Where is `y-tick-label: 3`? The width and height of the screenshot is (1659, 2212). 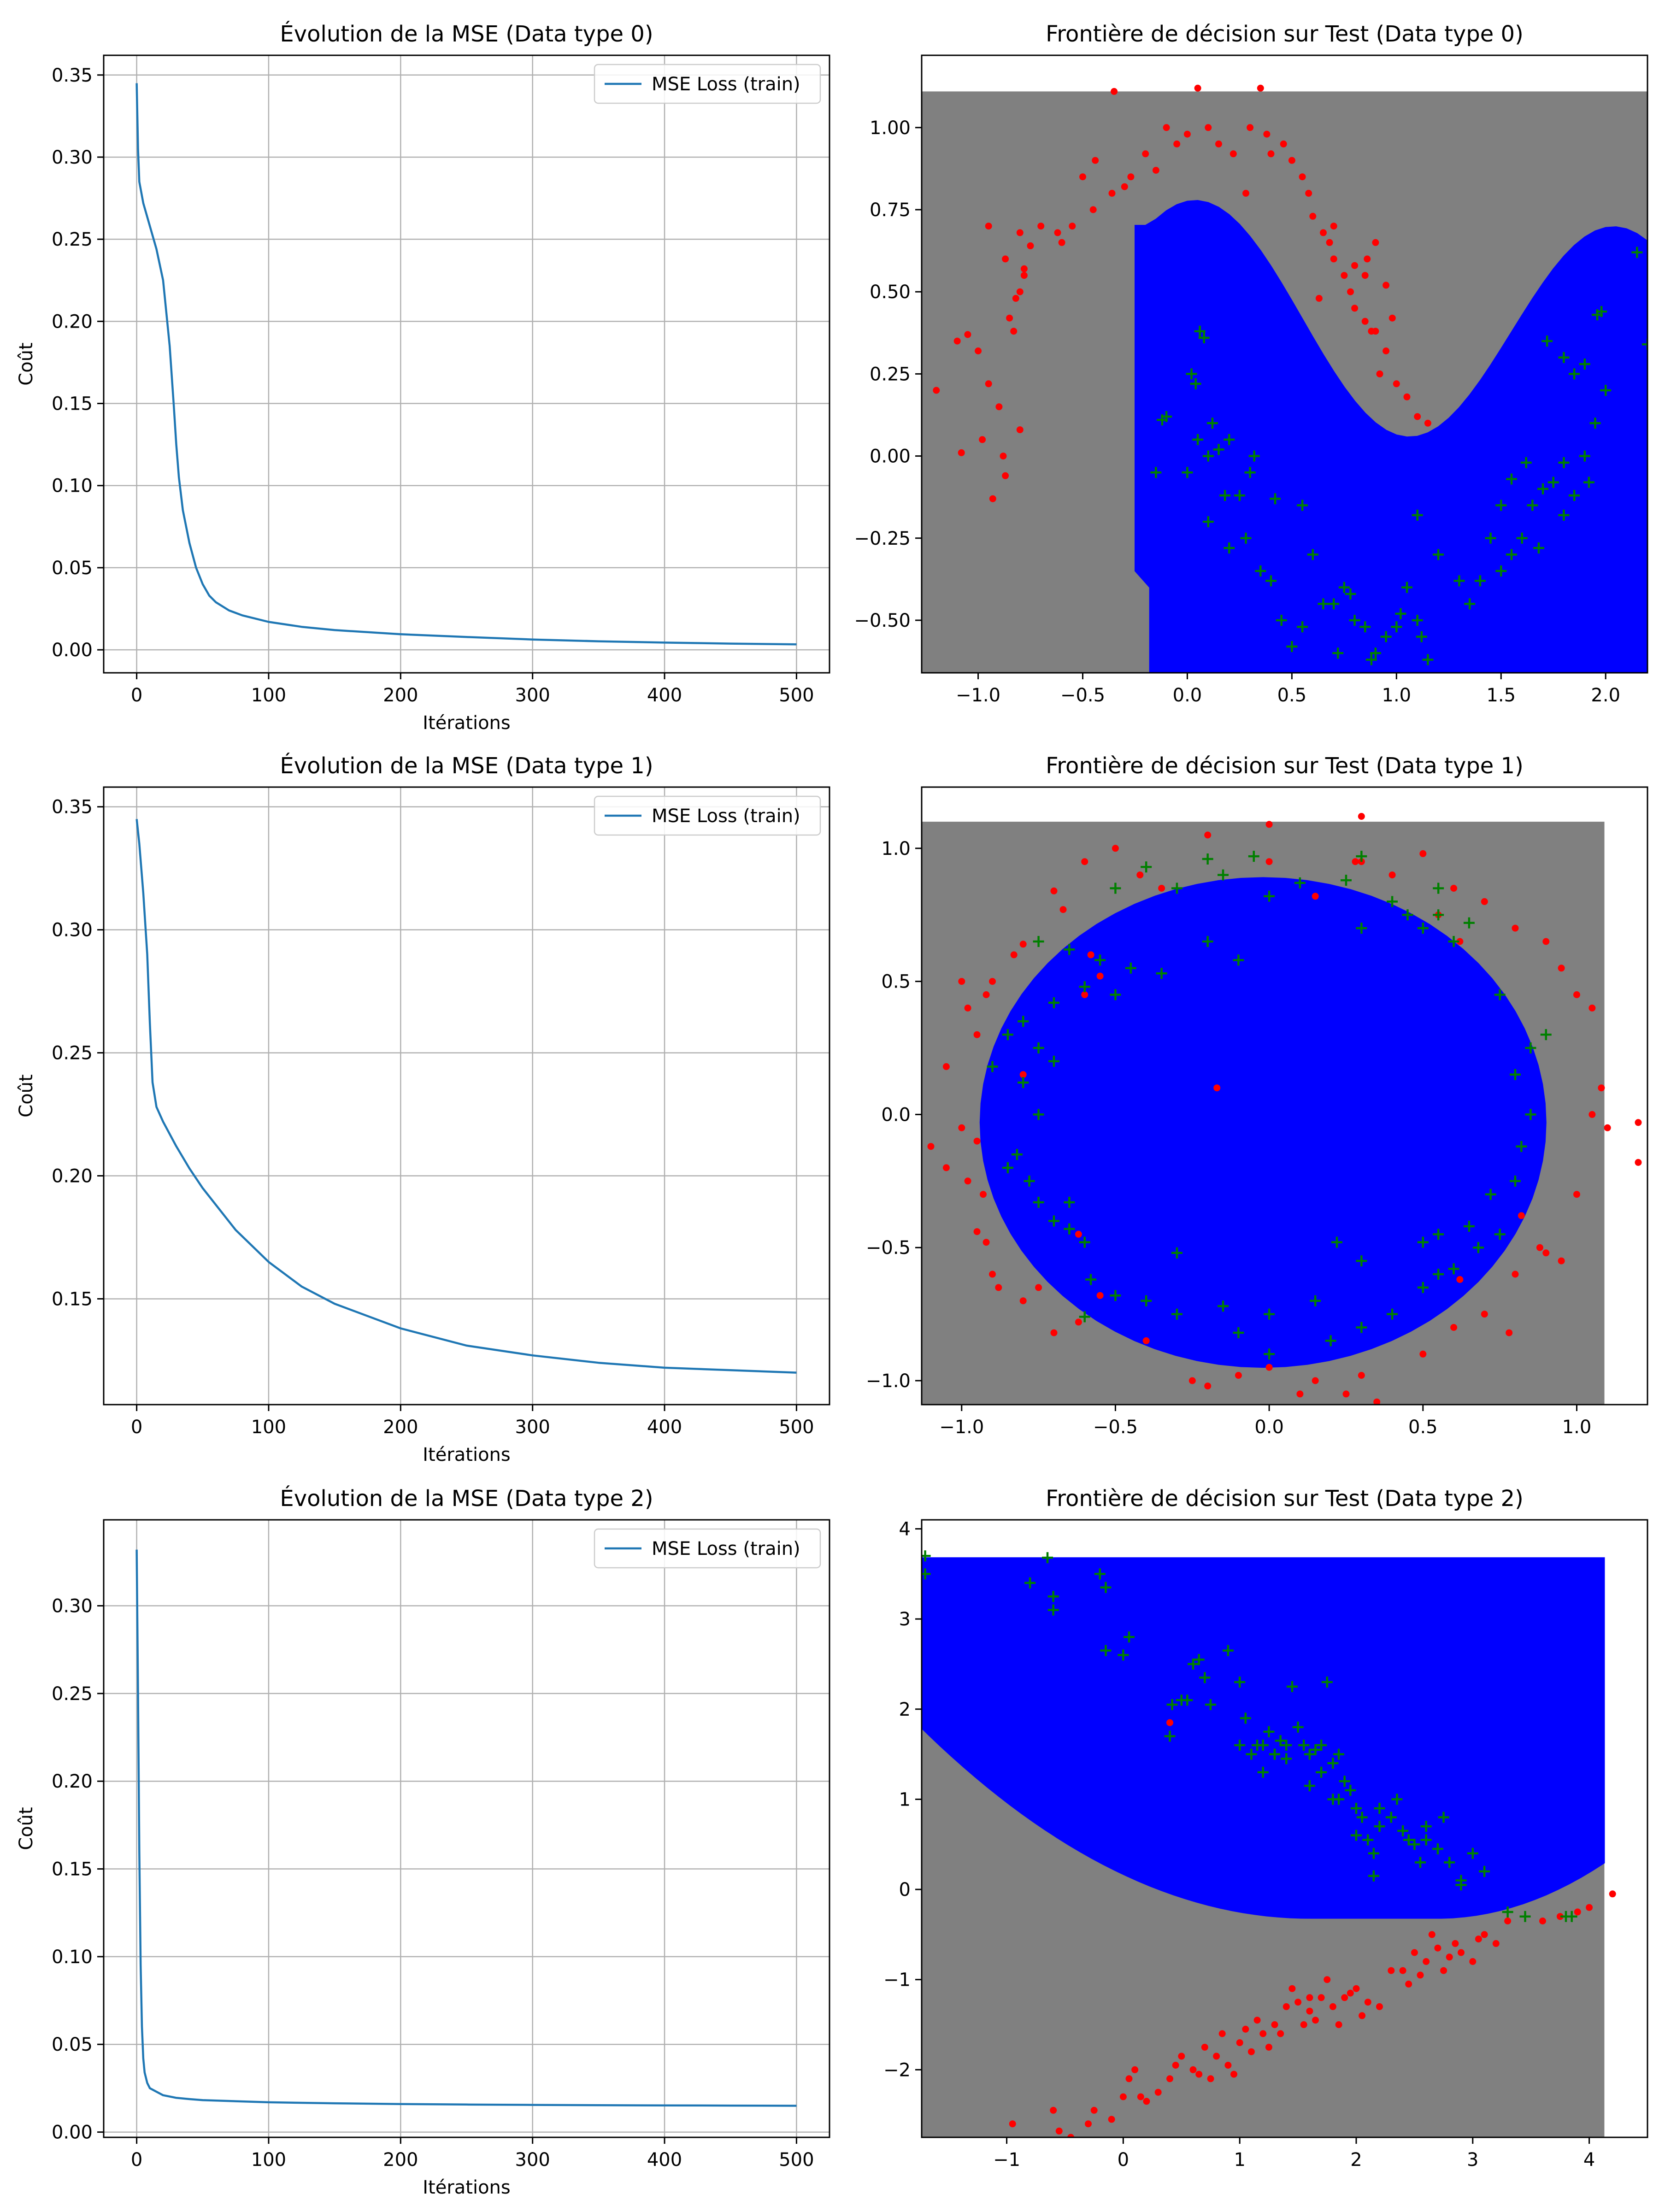 y-tick-label: 3 is located at coordinates (905, 1619).